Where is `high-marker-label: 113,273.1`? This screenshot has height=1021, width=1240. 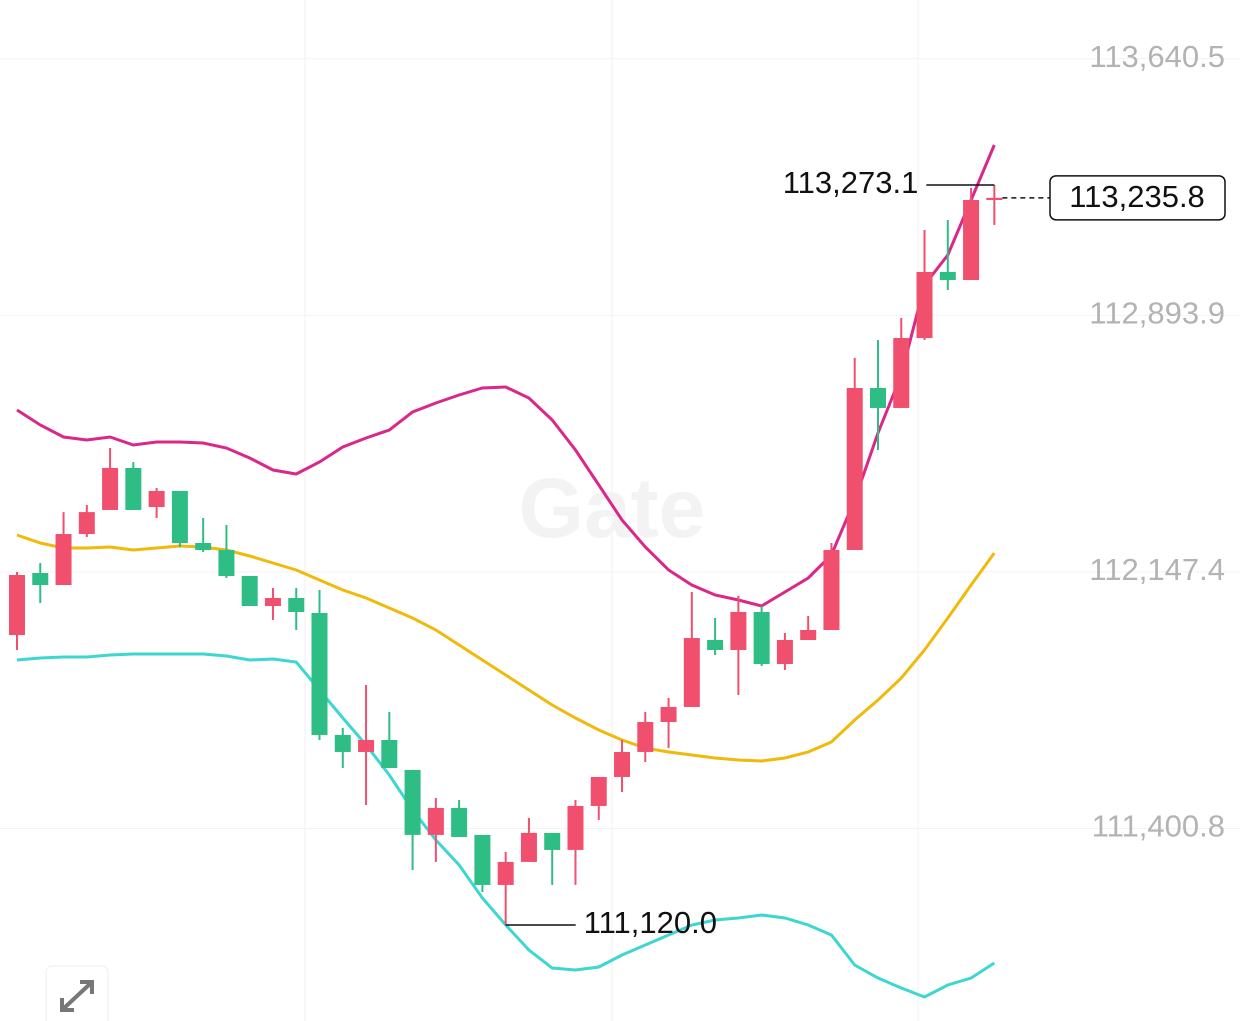 high-marker-label: 113,273.1 is located at coordinates (851, 182).